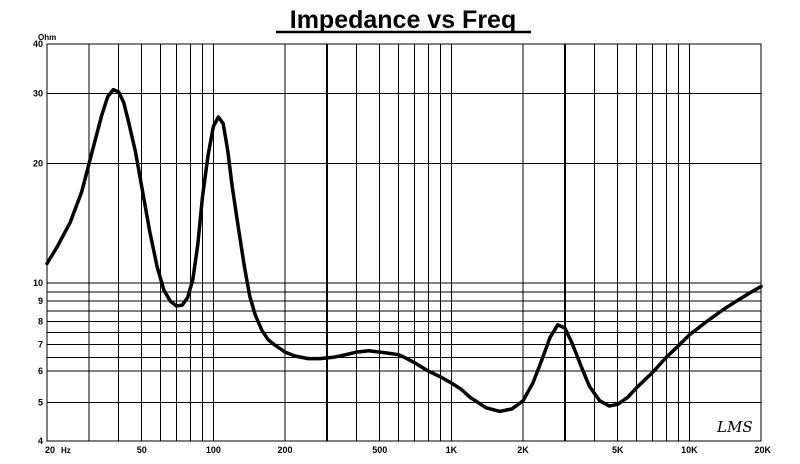  I want to click on y-tick-label: 40, so click(38, 44).